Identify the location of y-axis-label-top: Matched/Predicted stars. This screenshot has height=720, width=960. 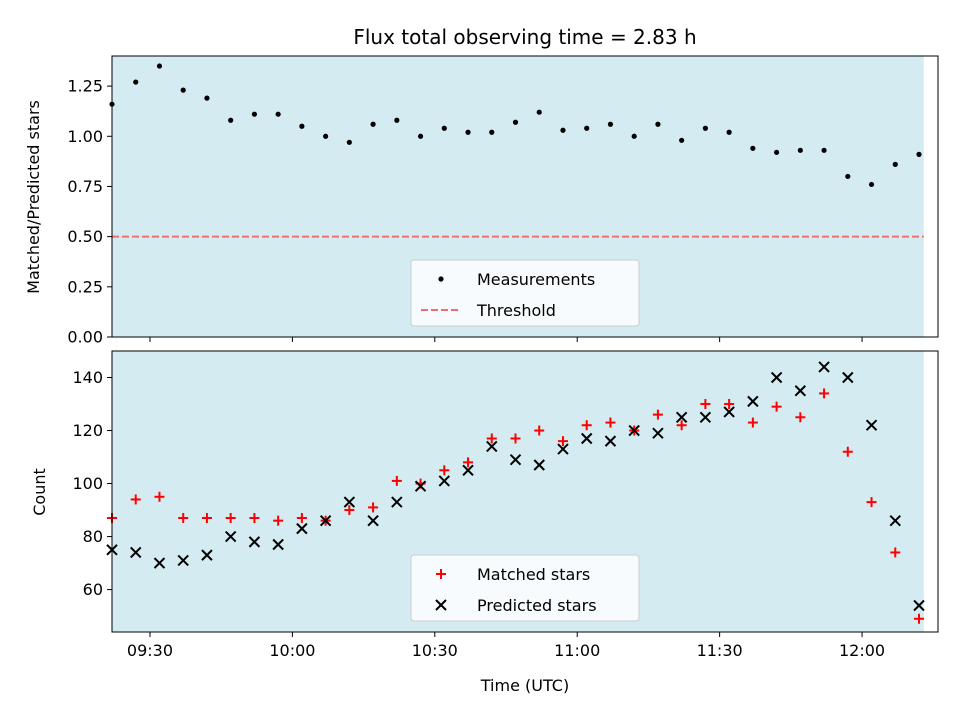
(33, 197).